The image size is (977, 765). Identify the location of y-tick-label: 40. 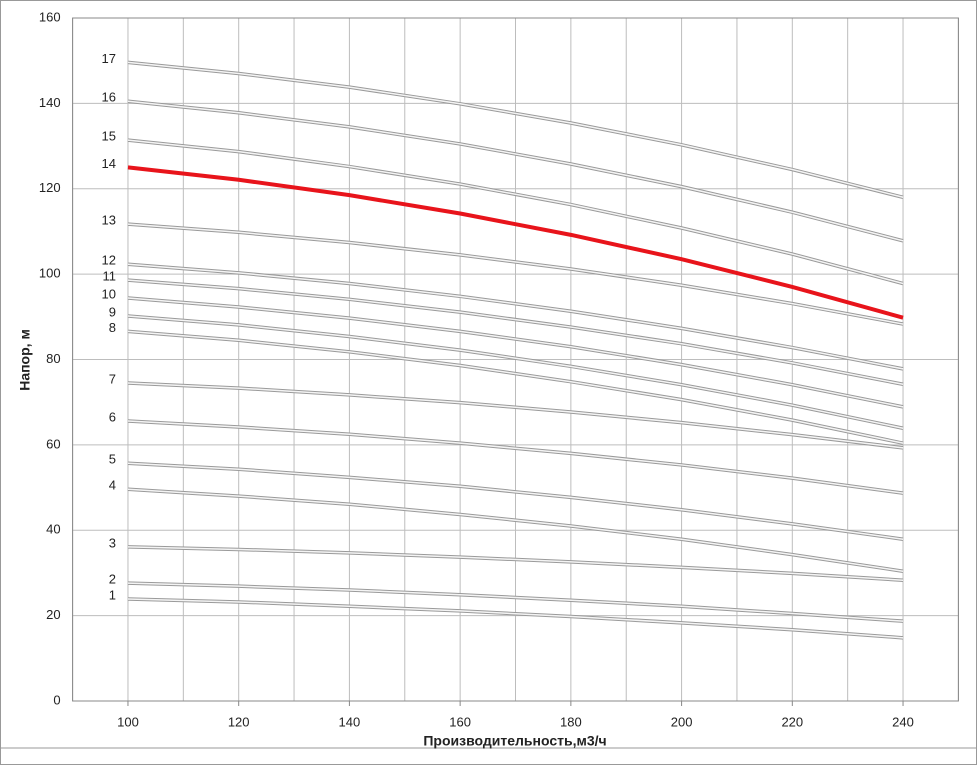
(53, 529).